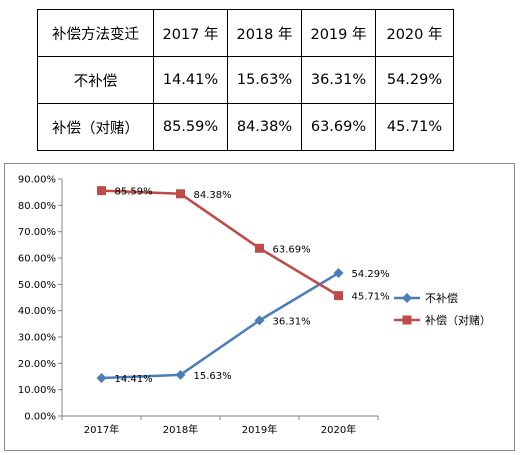  What do you see at coordinates (37, 259) in the screenshot?
I see `y-tick-label: 60.00%` at bounding box center [37, 259].